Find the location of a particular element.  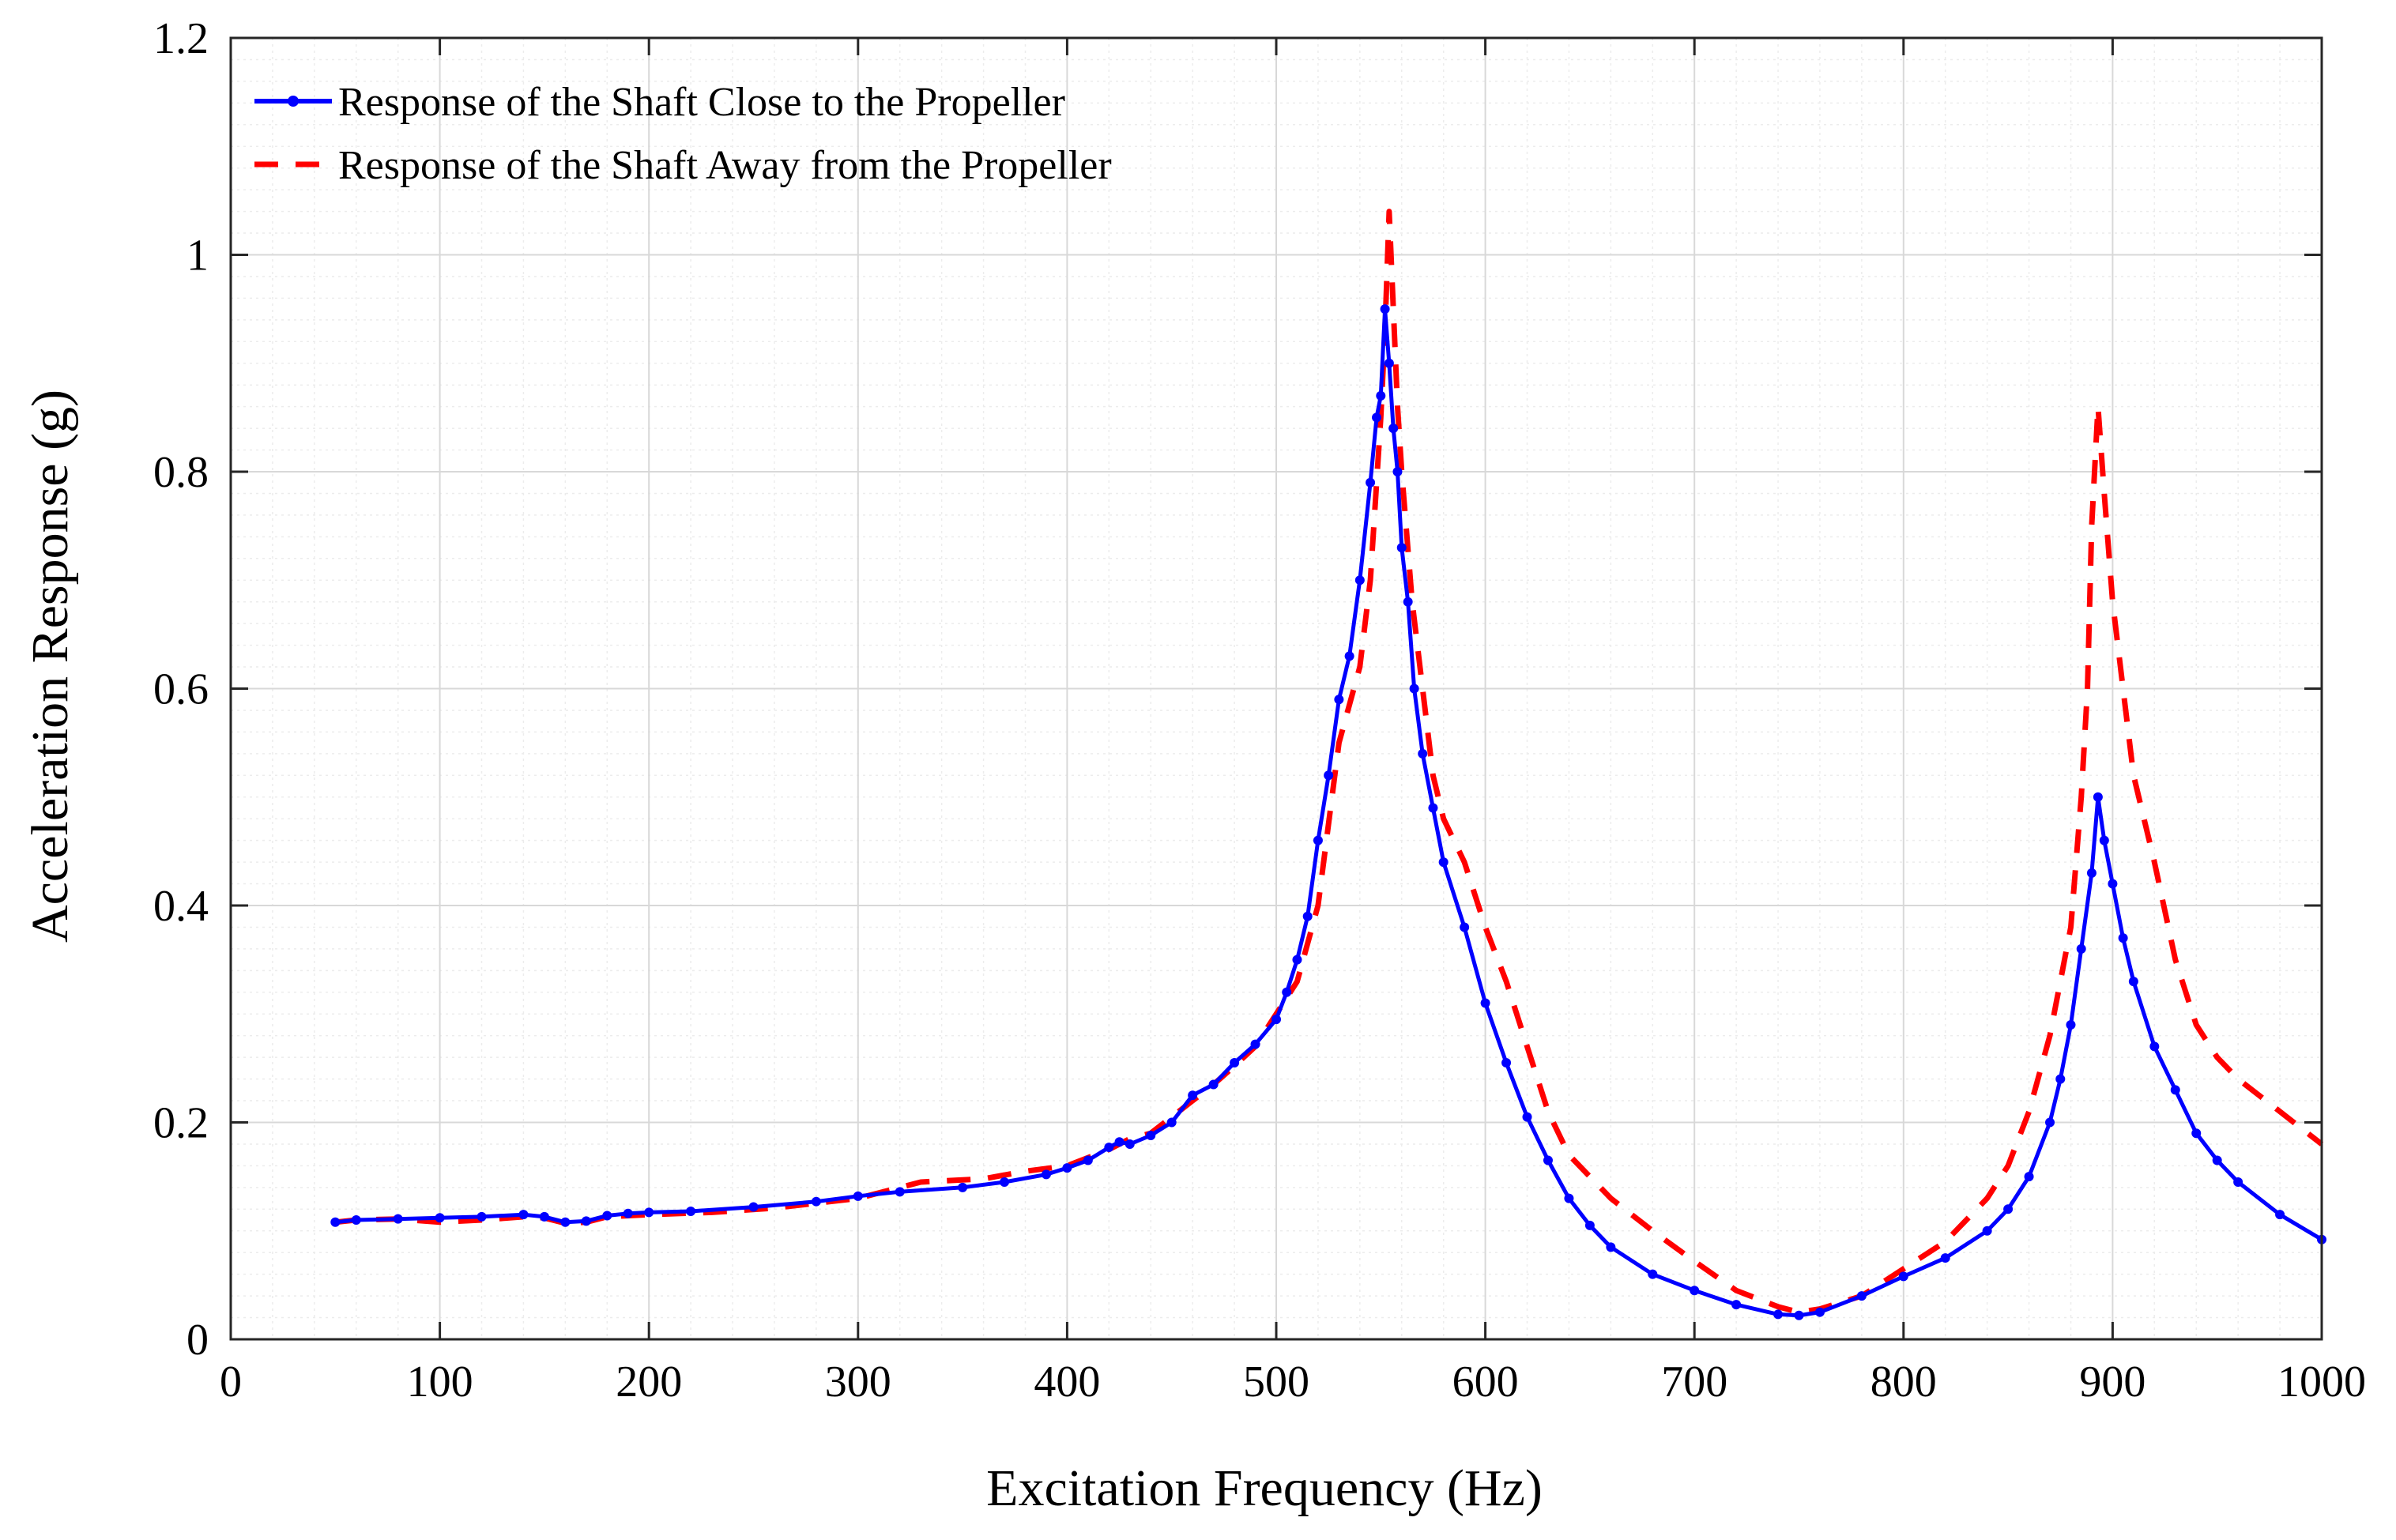

y-tick-label: 0.4 is located at coordinates (181, 907).